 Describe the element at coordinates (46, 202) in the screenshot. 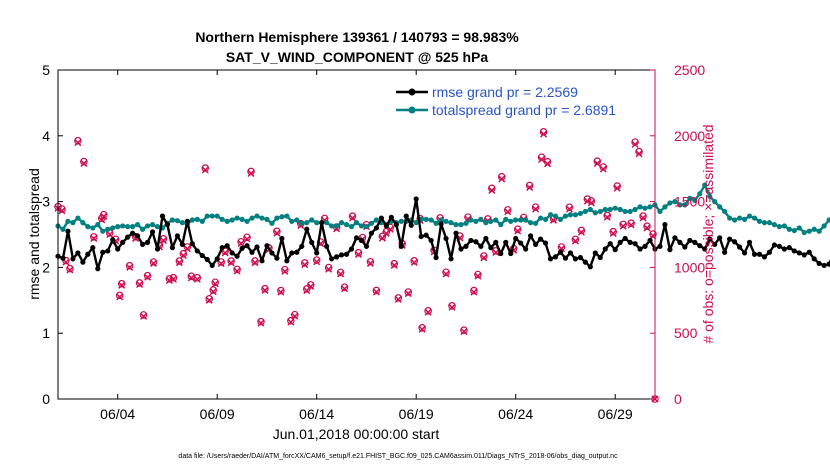

I see `y-tick-label: 3` at that location.